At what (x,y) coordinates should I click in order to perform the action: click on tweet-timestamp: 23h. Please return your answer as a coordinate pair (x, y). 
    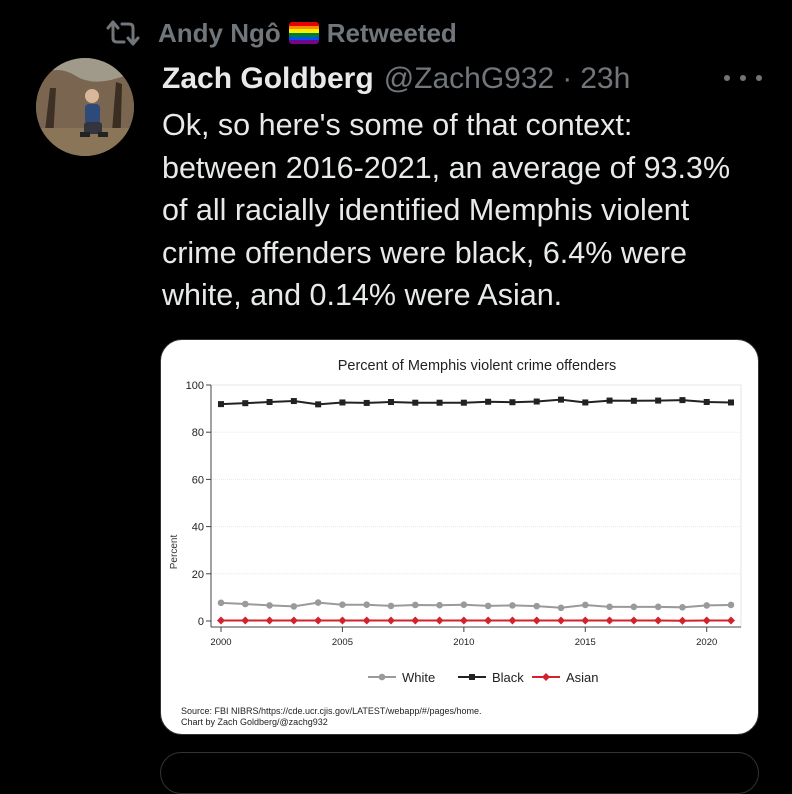
    Looking at the image, I should click on (605, 79).